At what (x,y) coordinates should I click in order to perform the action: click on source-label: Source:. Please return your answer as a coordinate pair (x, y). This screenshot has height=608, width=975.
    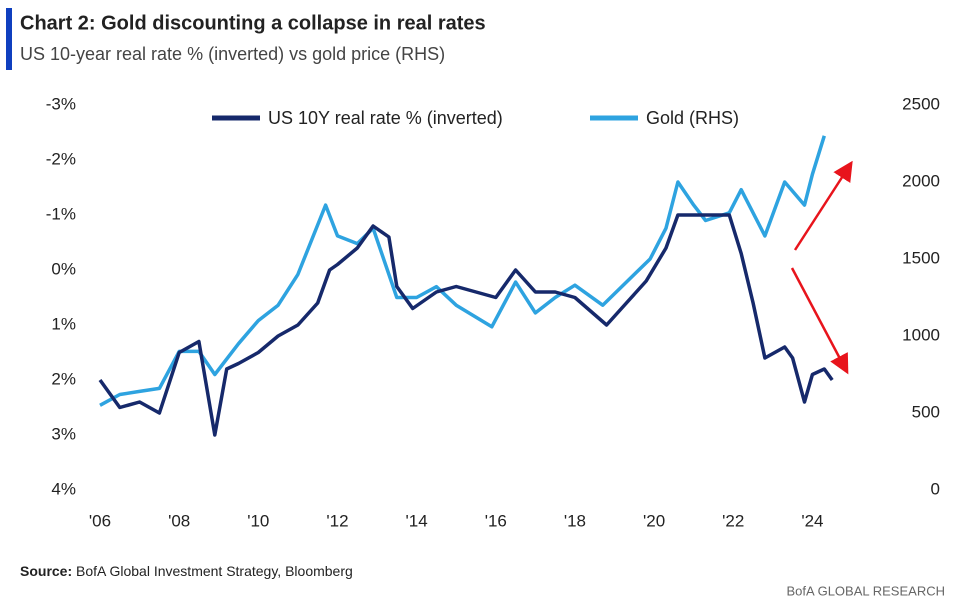
    Looking at the image, I should click on (46, 571).